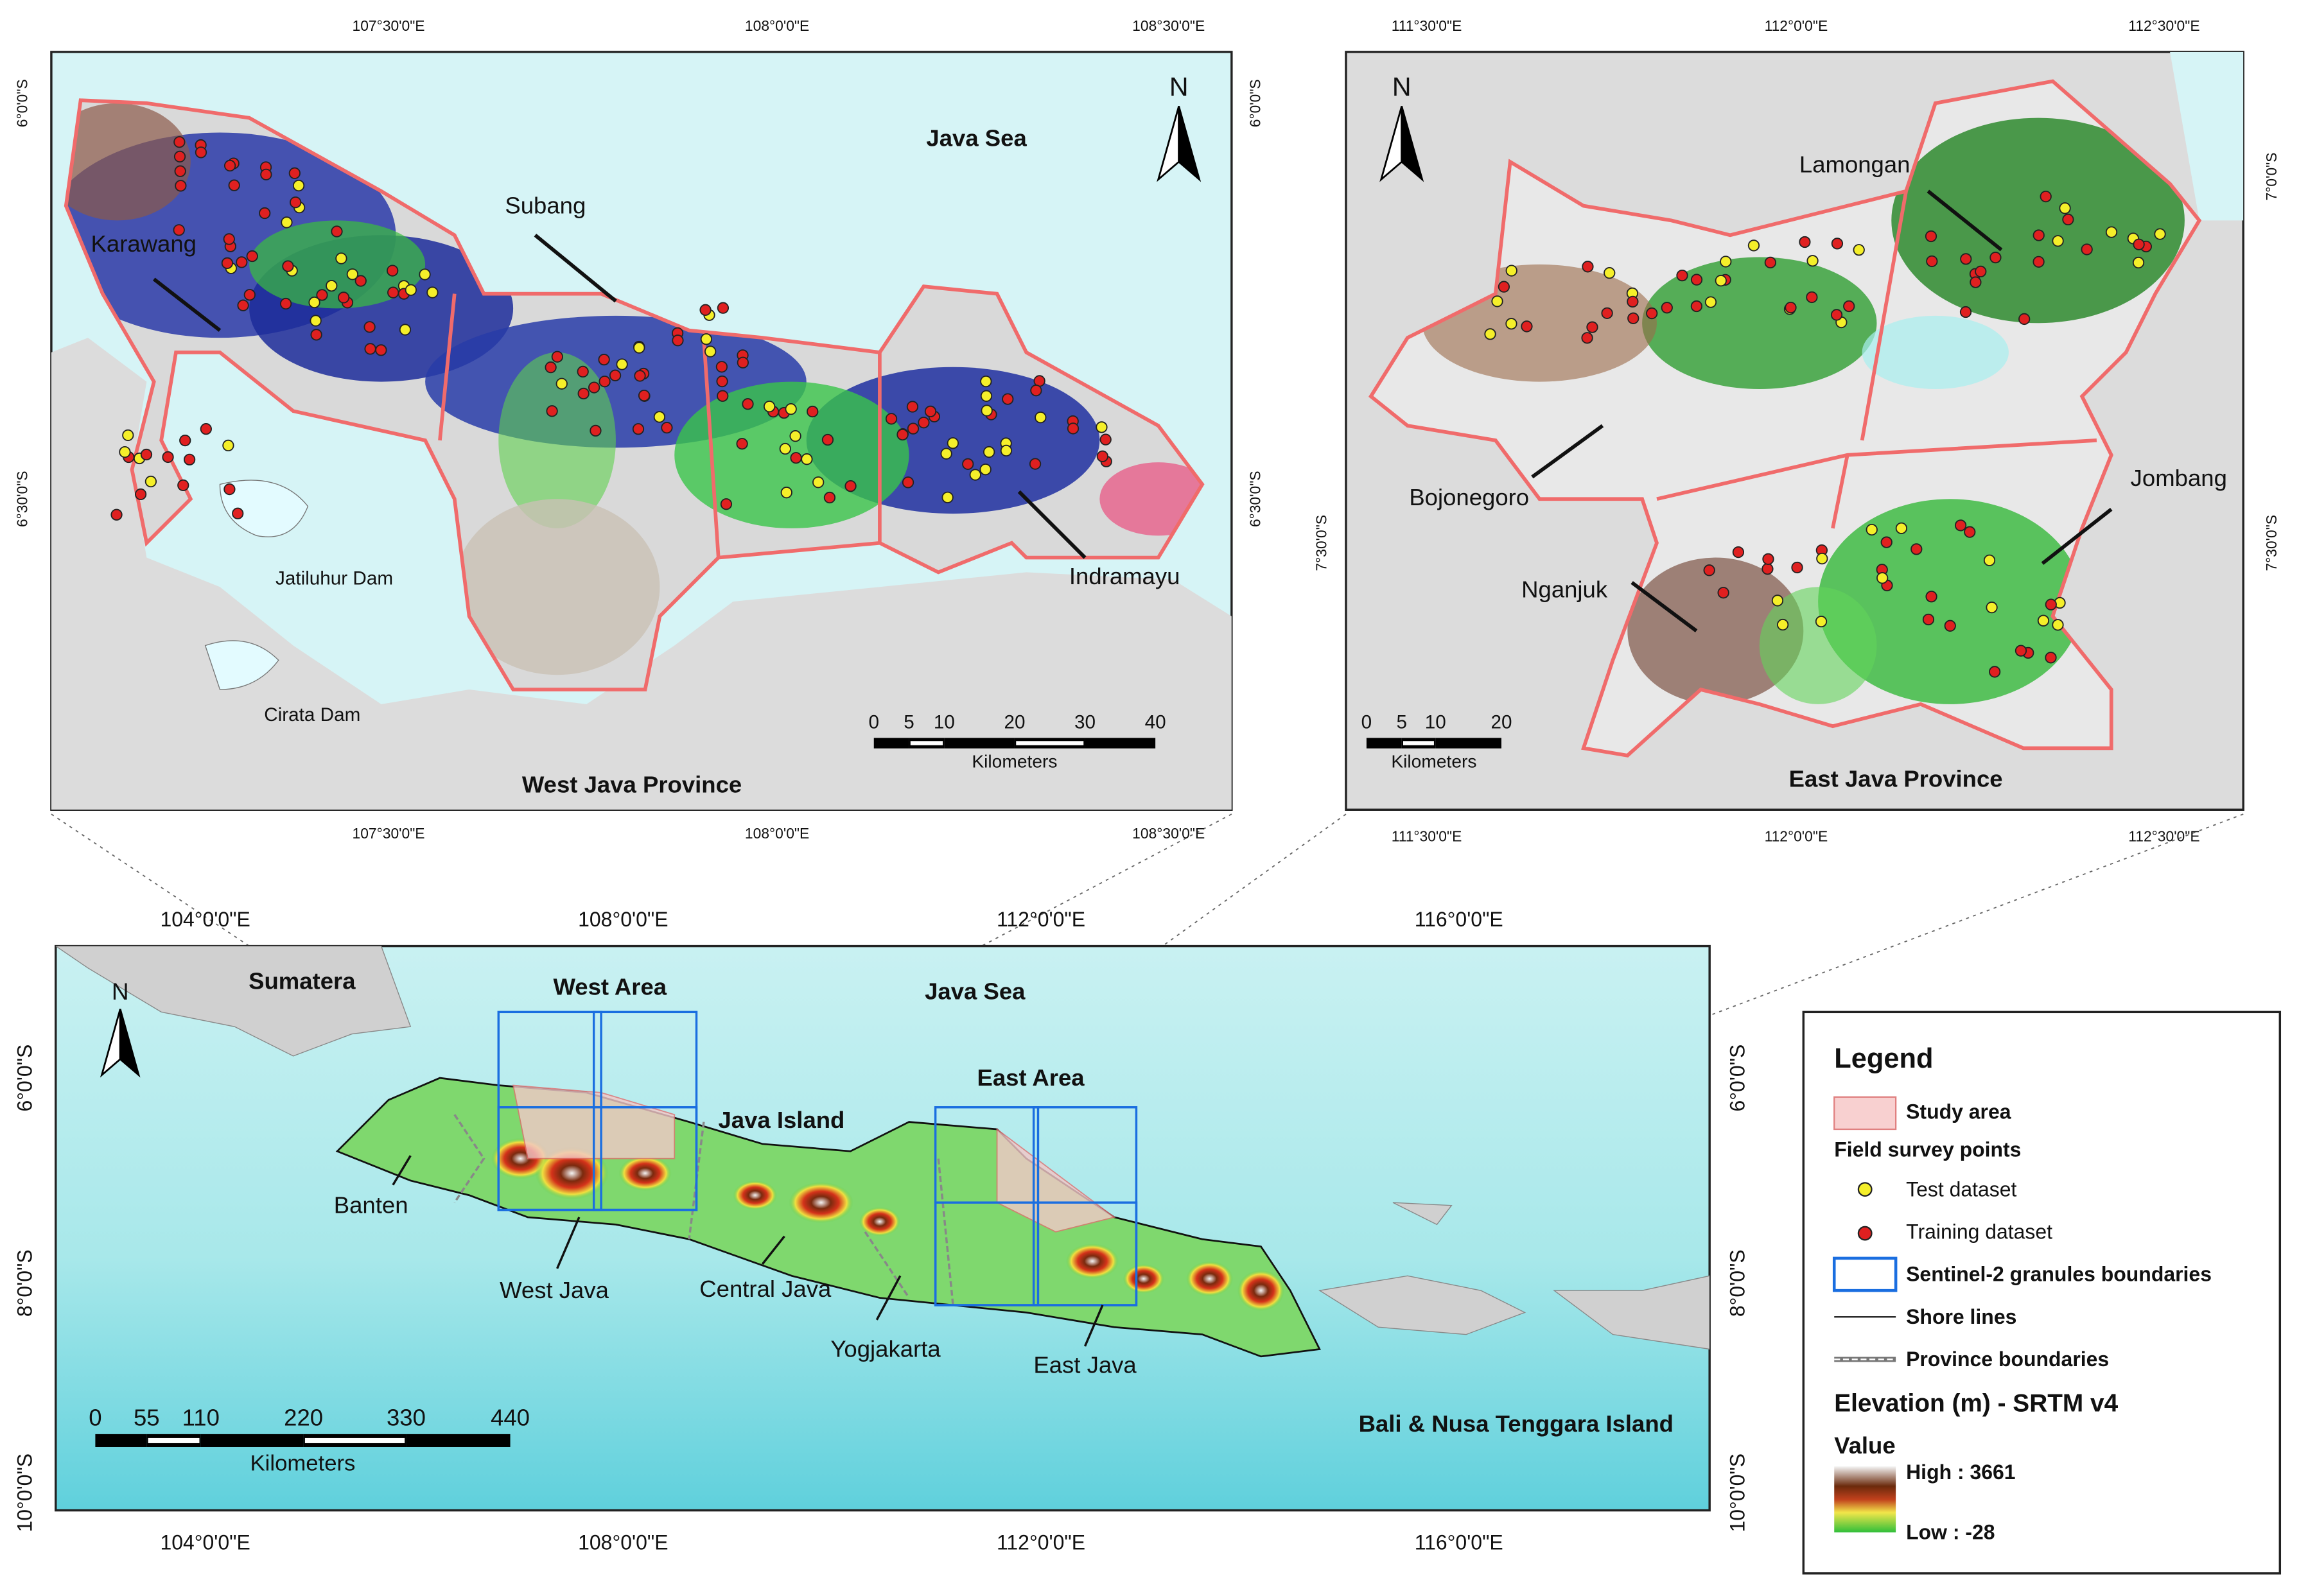 This screenshot has height=1596, width=2299. What do you see at coordinates (1124, 576) in the screenshot?
I see `place-label: Indramayu` at bounding box center [1124, 576].